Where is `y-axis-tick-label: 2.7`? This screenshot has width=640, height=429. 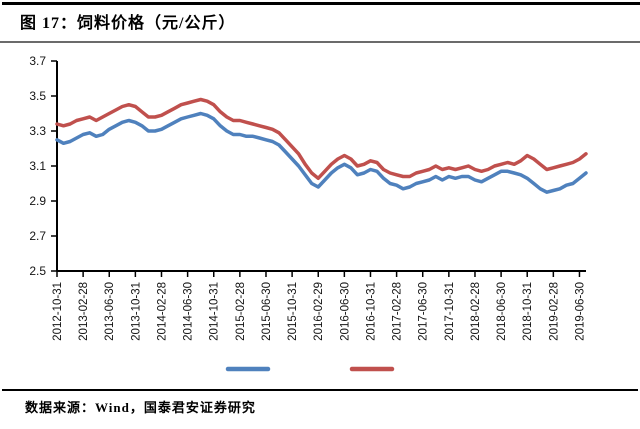
y-axis-tick-label: 2.7 is located at coordinates (37, 236).